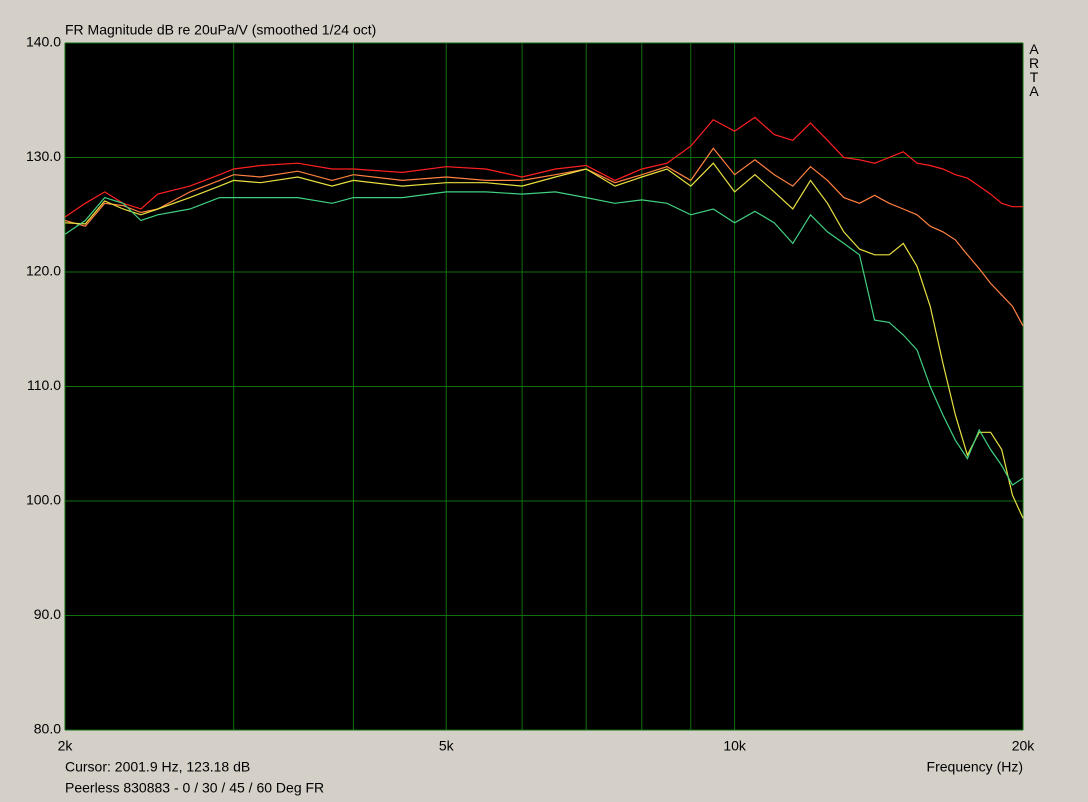 The image size is (1088, 802). I want to click on y-tick-label: 80.0, so click(47, 729).